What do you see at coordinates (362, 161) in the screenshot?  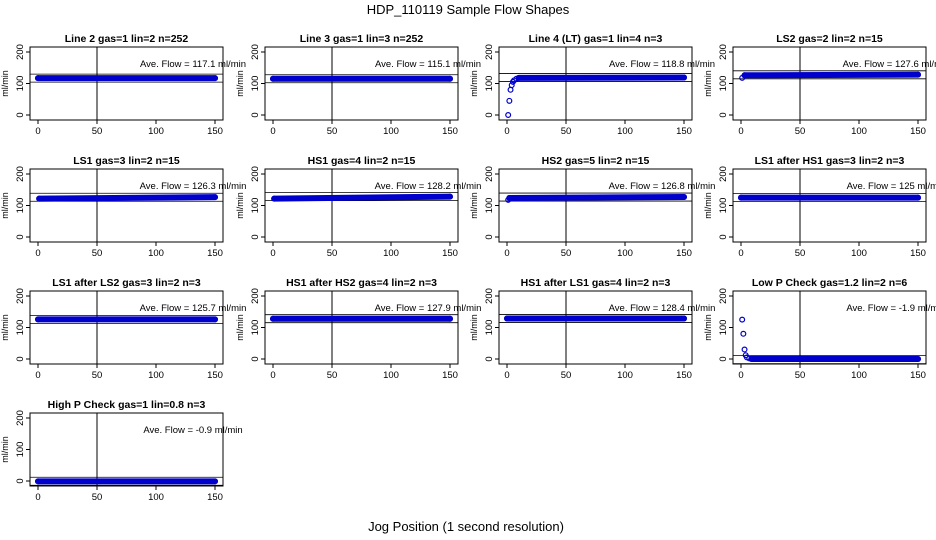 I see `chart-title: HS1 gas=4 lin=2 n=15` at bounding box center [362, 161].